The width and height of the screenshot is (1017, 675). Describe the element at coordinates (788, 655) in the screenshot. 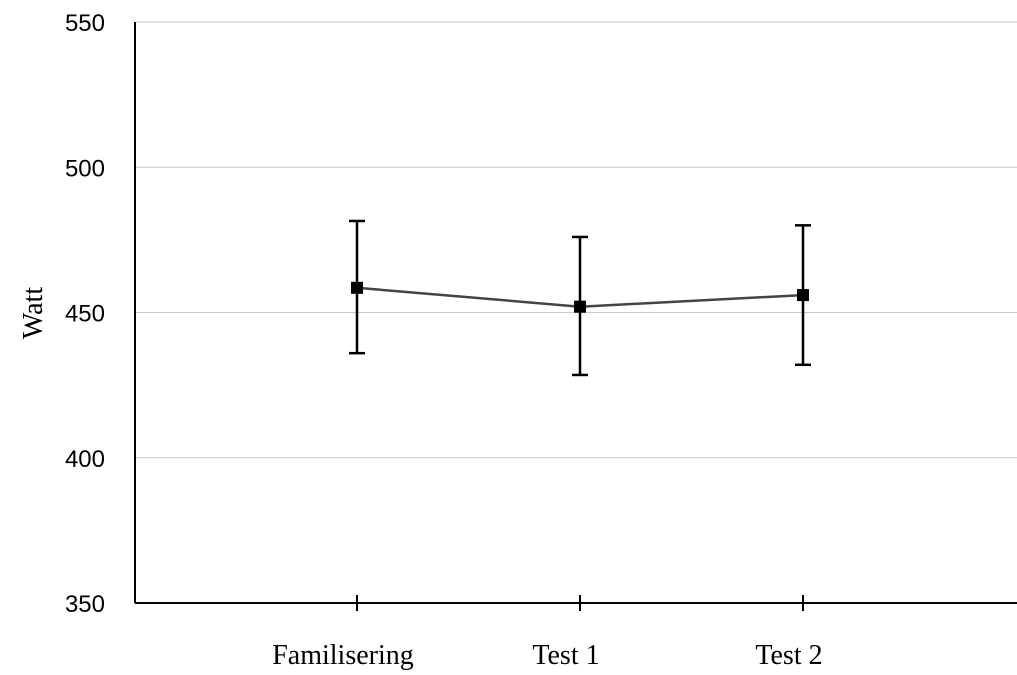

I see `x-tick-label: Test 2` at that location.